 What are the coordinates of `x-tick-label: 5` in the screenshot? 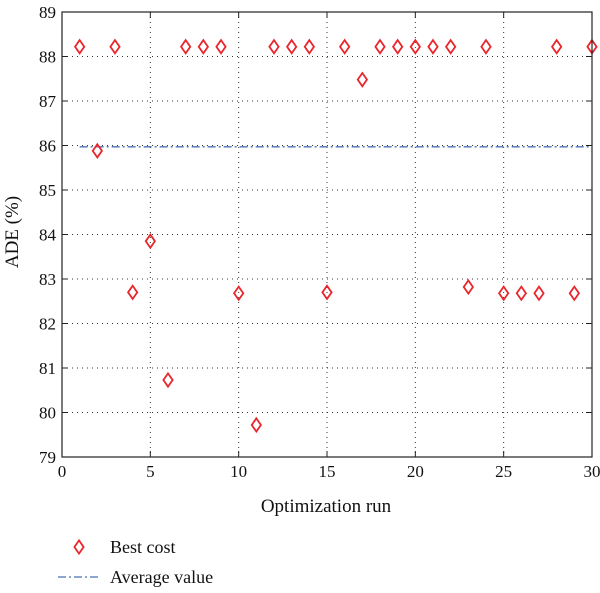 It's located at (150, 471).